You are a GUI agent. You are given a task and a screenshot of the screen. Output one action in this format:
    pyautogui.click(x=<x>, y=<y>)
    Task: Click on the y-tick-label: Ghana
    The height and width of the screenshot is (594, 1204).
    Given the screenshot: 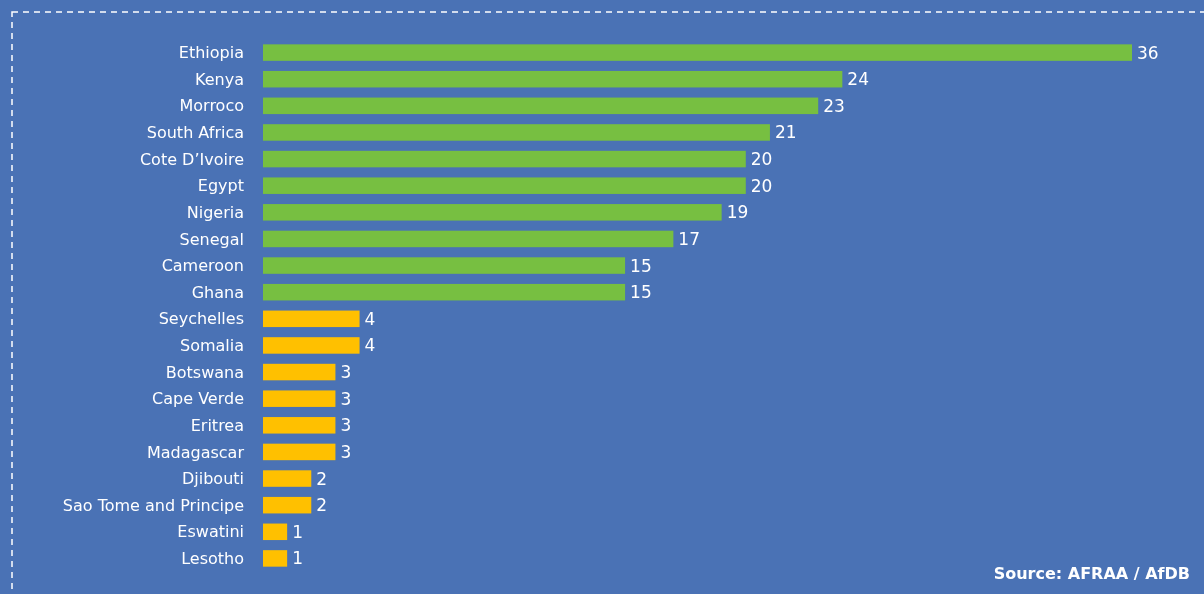 What is the action you would take?
    pyautogui.click(x=217, y=292)
    